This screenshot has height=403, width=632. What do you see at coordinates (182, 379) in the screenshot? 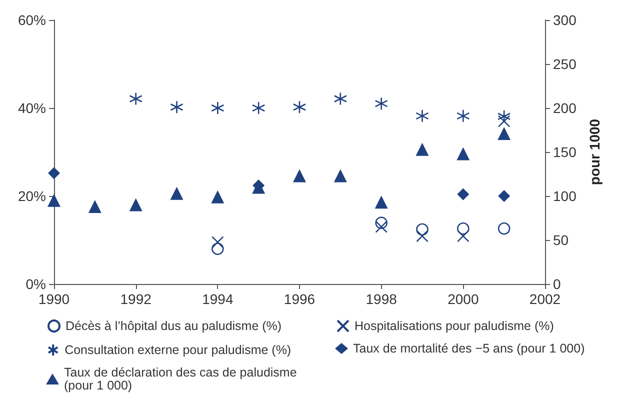
I see `legend-label: Taux de déclaration des cas de paludisme (pour 1 000)` at bounding box center [182, 379].